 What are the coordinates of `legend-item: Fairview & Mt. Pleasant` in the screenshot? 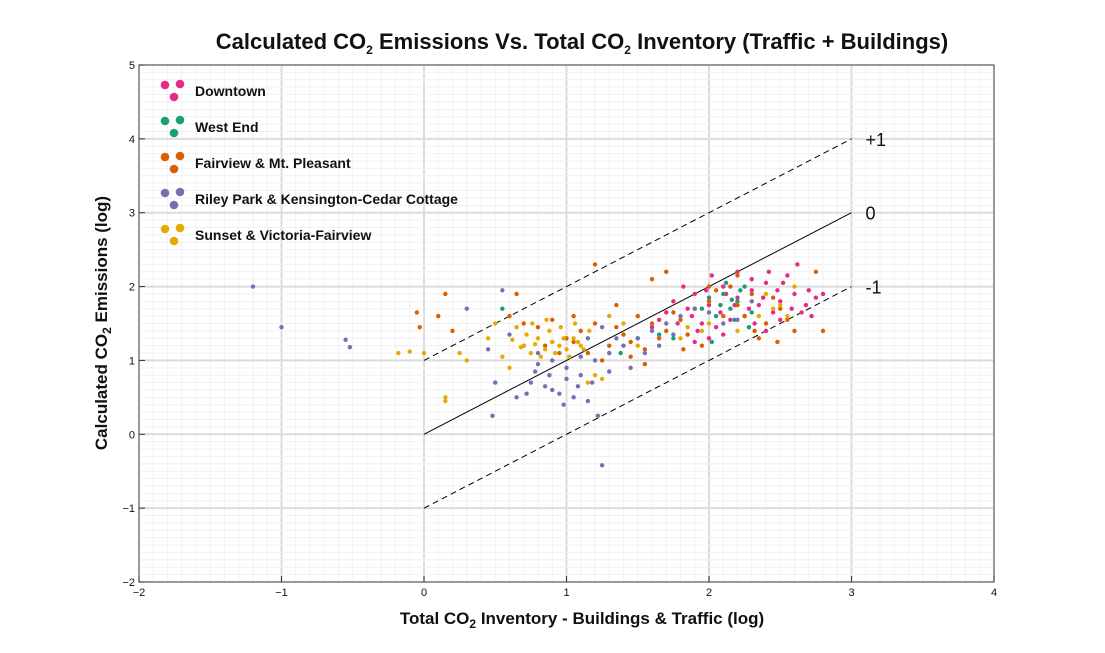 It's located at (255, 162).